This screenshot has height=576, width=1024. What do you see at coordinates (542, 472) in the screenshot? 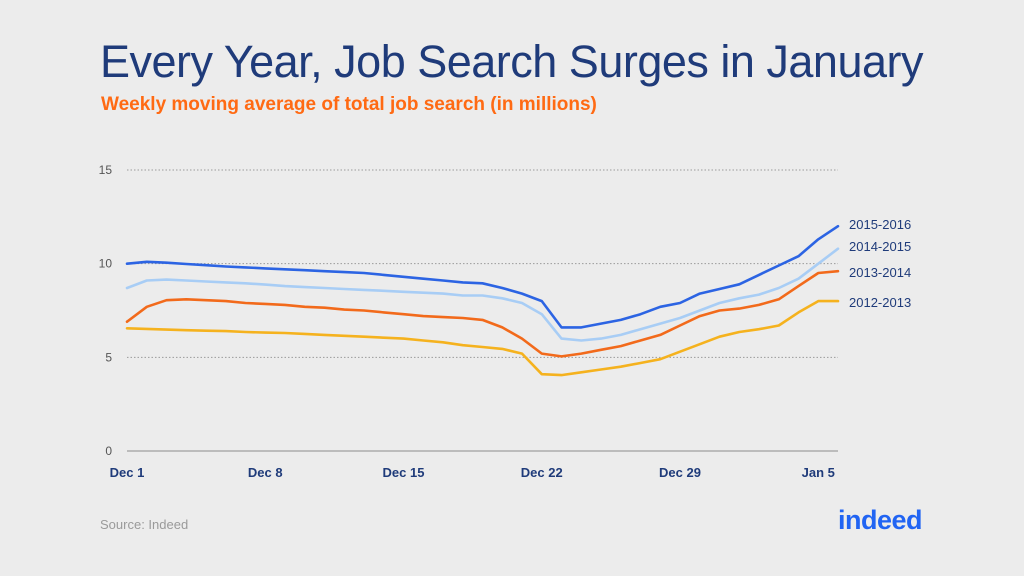
I see `x-tick-label: Dec 22` at bounding box center [542, 472].